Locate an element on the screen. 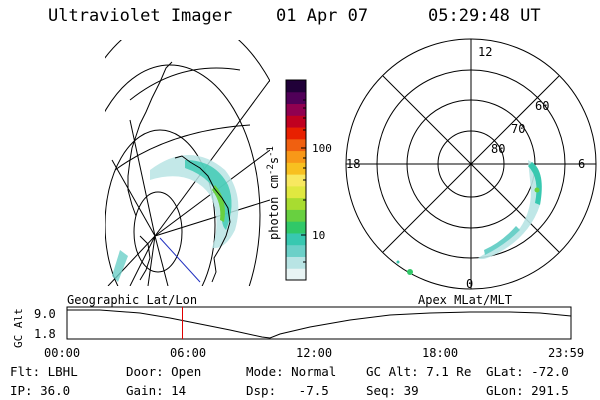  mlt-diagonal is located at coordinates (471, 164).